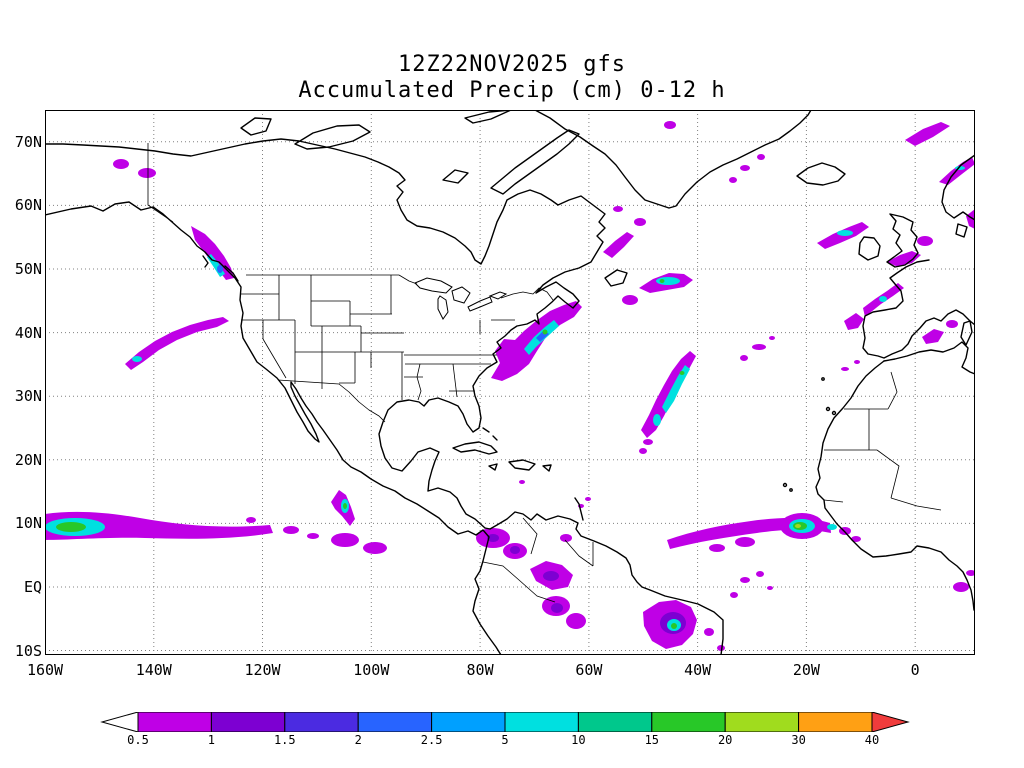  I want to click on lon-tick-160W: 160W, so click(45, 670).